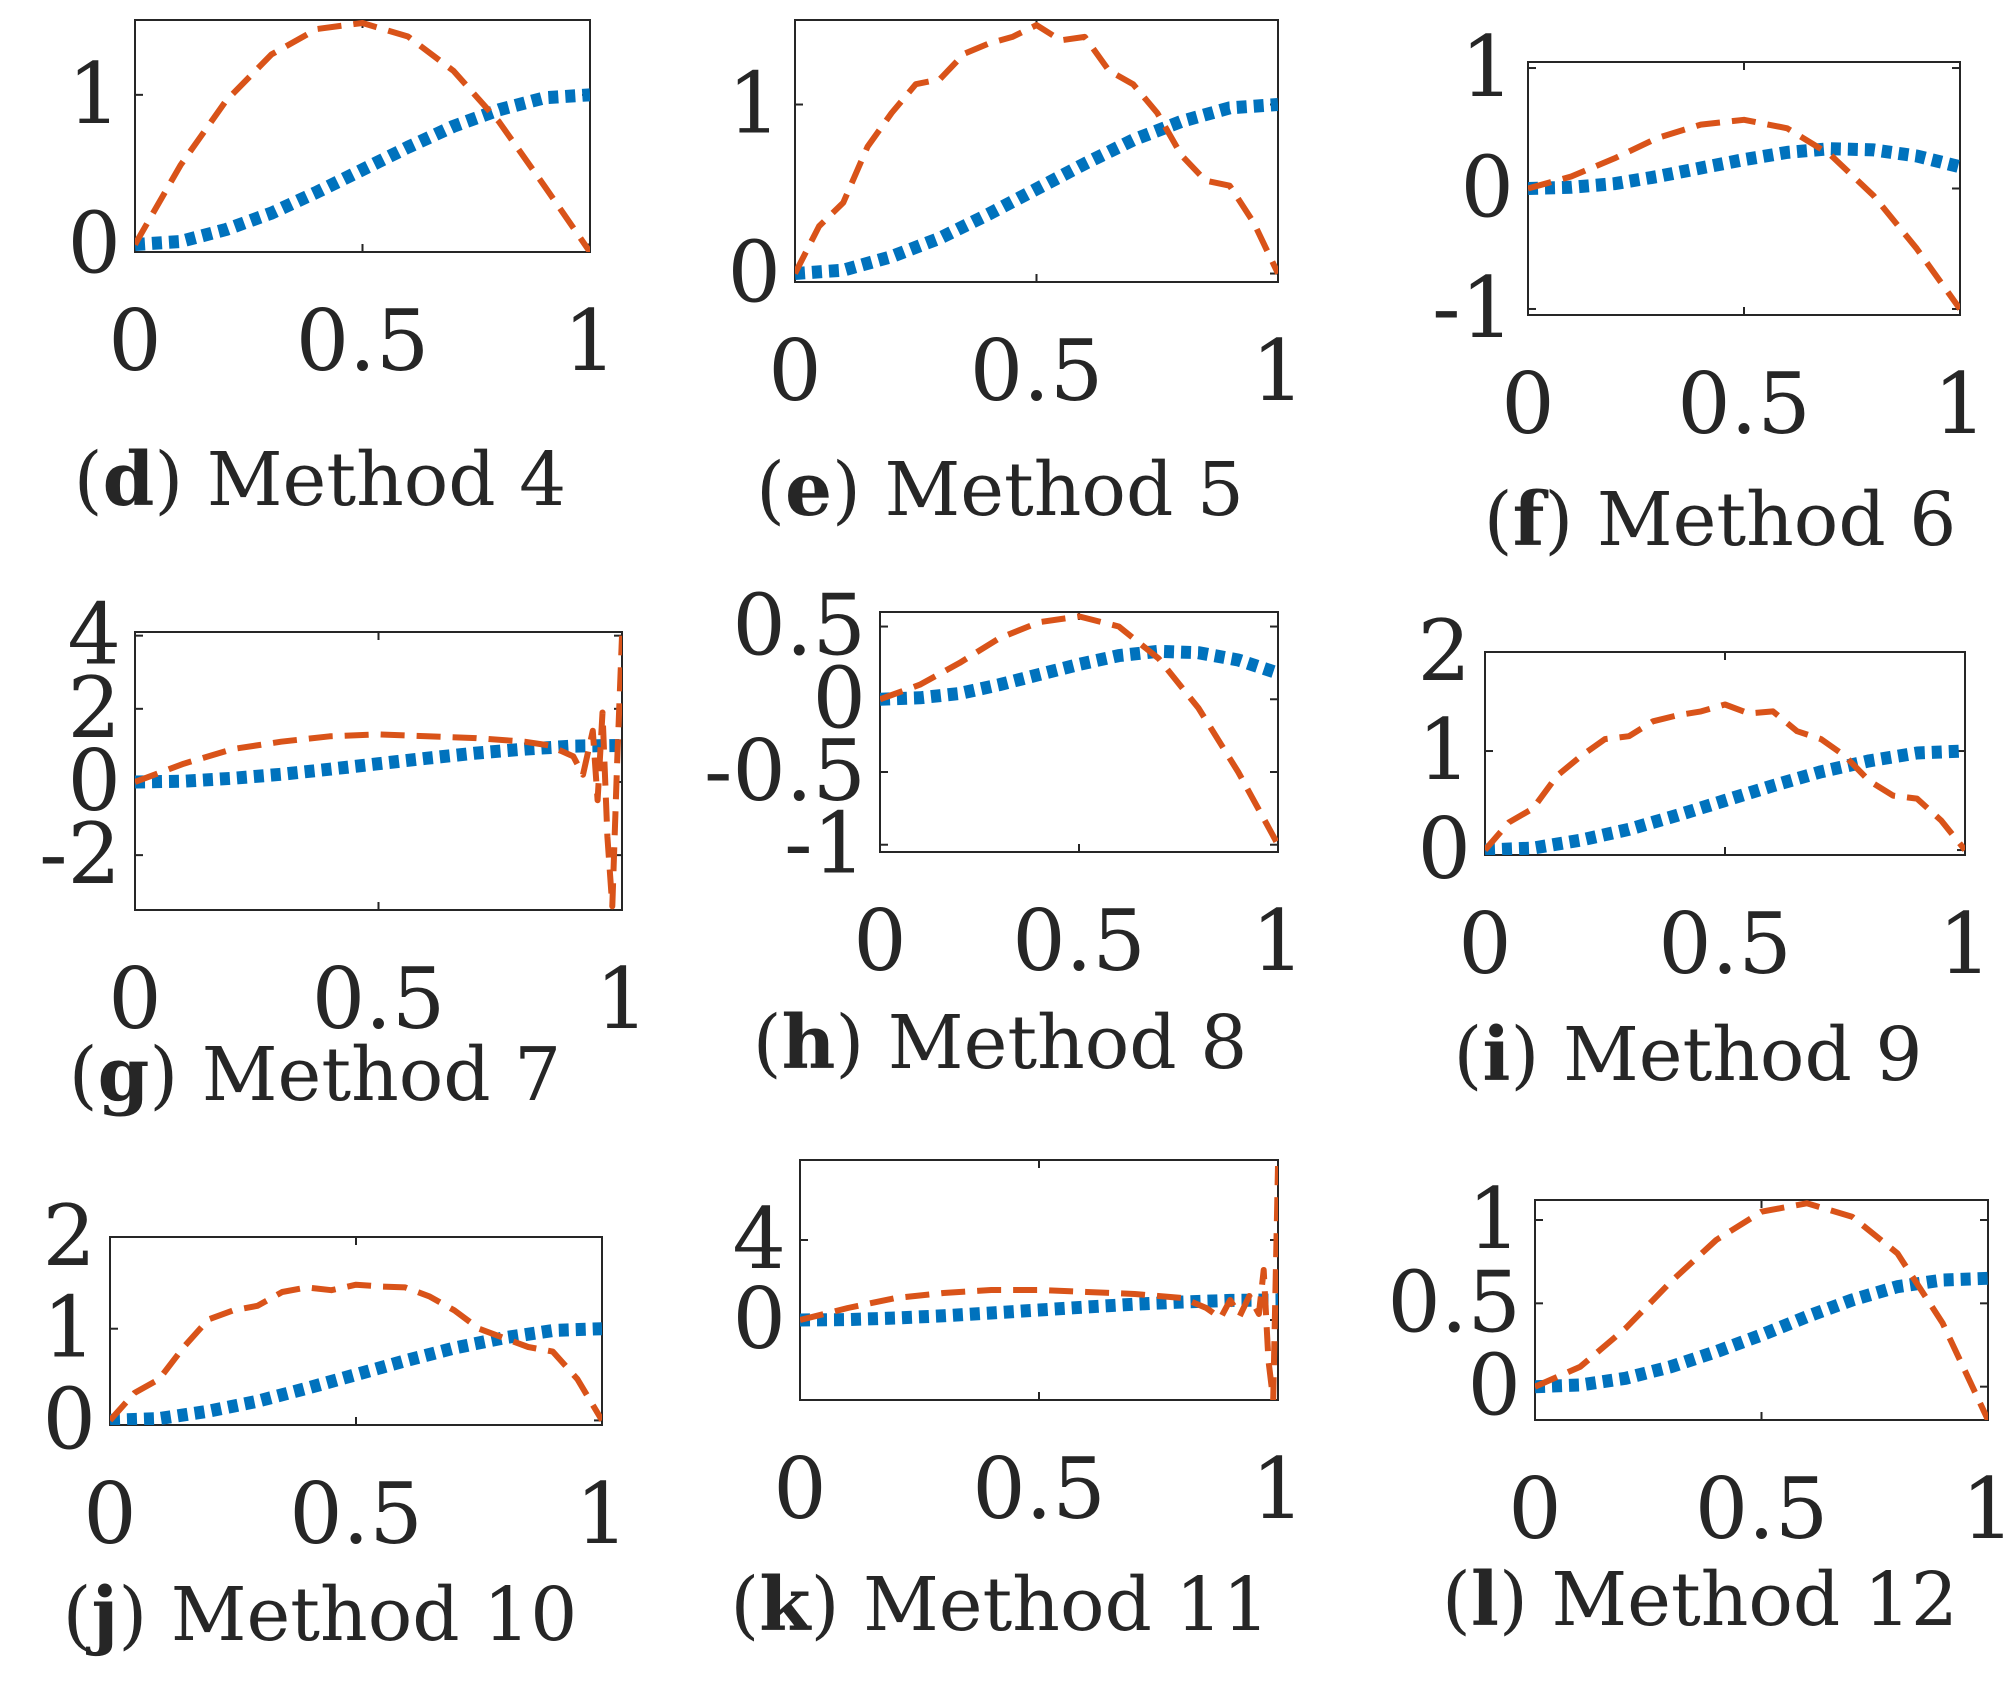  Describe the element at coordinates (1066, 1605) in the screenshot. I see `caption-method-name: Method 11` at that location.